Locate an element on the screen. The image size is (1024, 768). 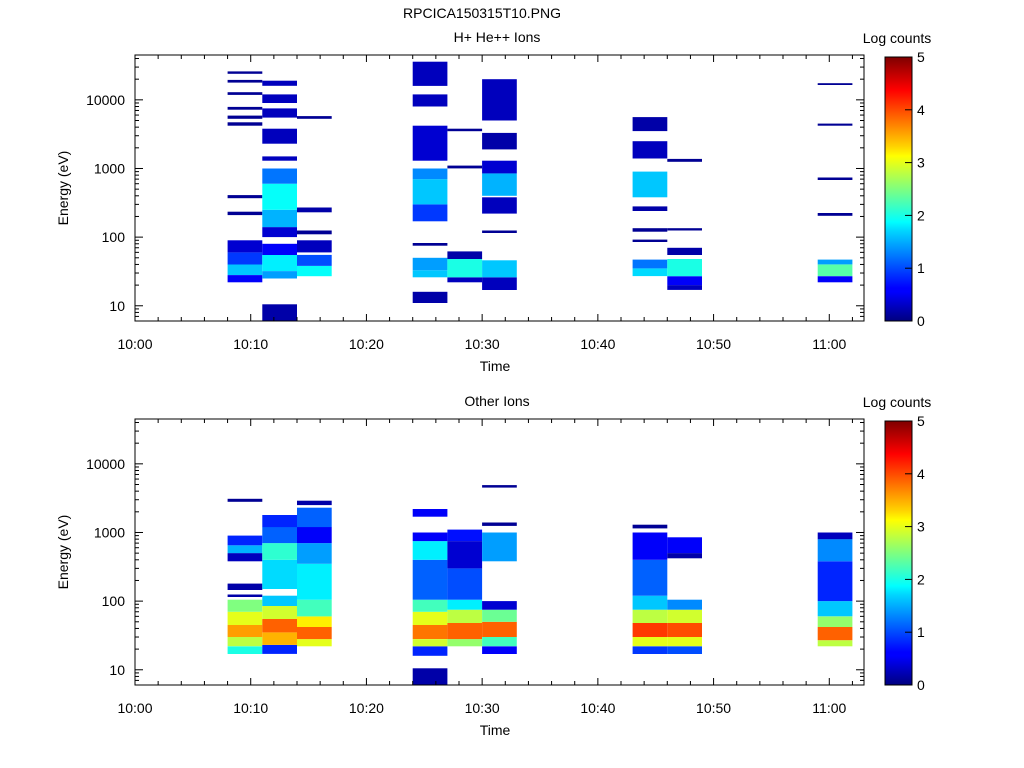
x-tick-label: 10:40 is located at coordinates (597, 708).